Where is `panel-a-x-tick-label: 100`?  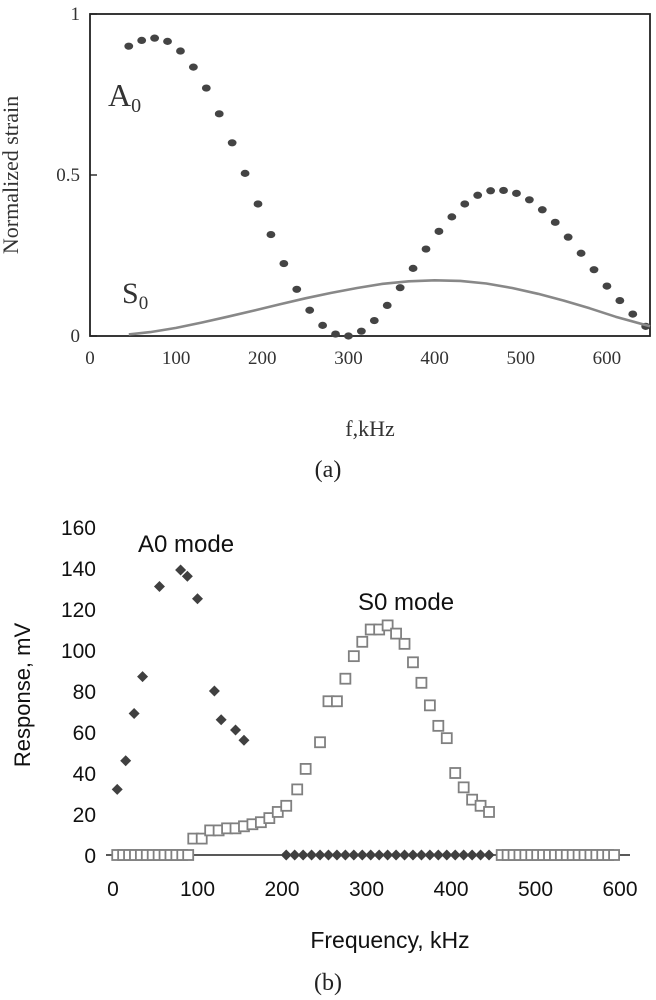 panel-a-x-tick-label: 100 is located at coordinates (176, 358).